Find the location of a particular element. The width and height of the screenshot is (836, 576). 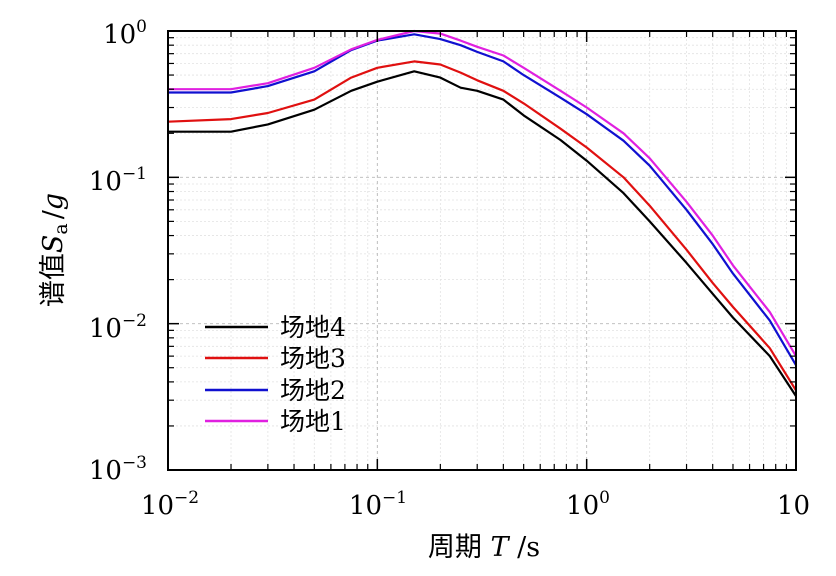

legend: 场地4 场地3 场地2 场地1 is located at coordinates (275, 374).